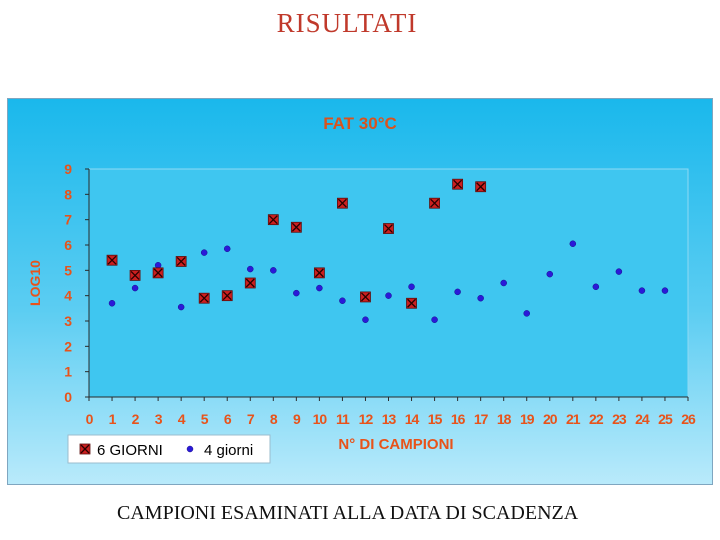 The height and width of the screenshot is (540, 720). I want to click on slide-caption: CAMPIONI ESAMINATI ALLA DATA DI SCADENZA, so click(348, 513).